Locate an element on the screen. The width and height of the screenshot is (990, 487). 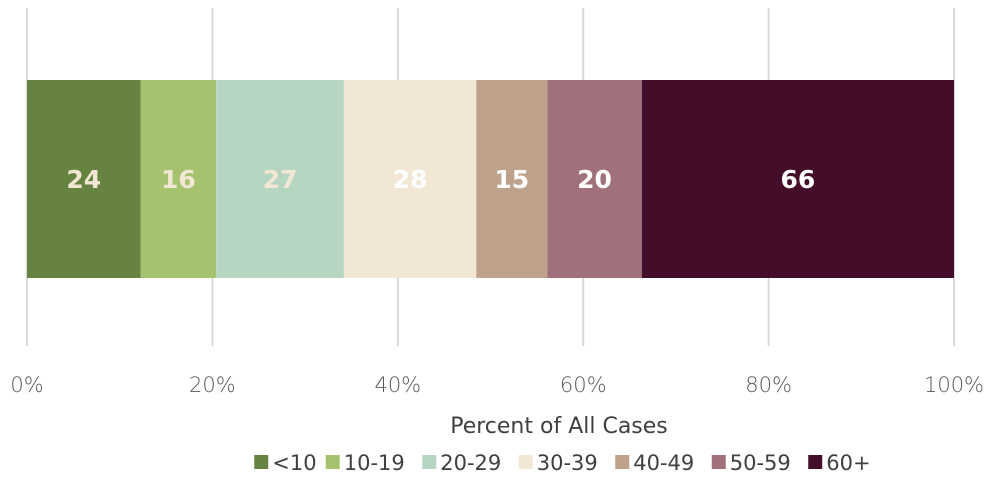
x-tick-label: 40% is located at coordinates (397, 385).